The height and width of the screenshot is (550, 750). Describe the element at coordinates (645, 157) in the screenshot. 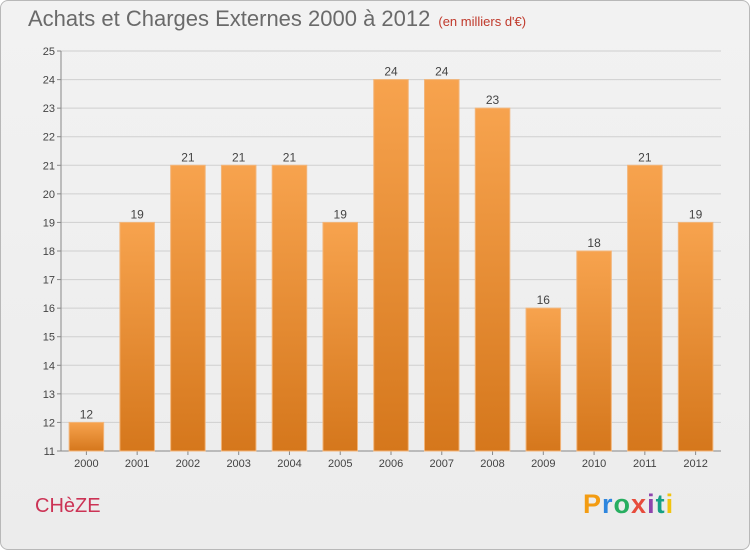

I see `data-label-2011: 21` at that location.